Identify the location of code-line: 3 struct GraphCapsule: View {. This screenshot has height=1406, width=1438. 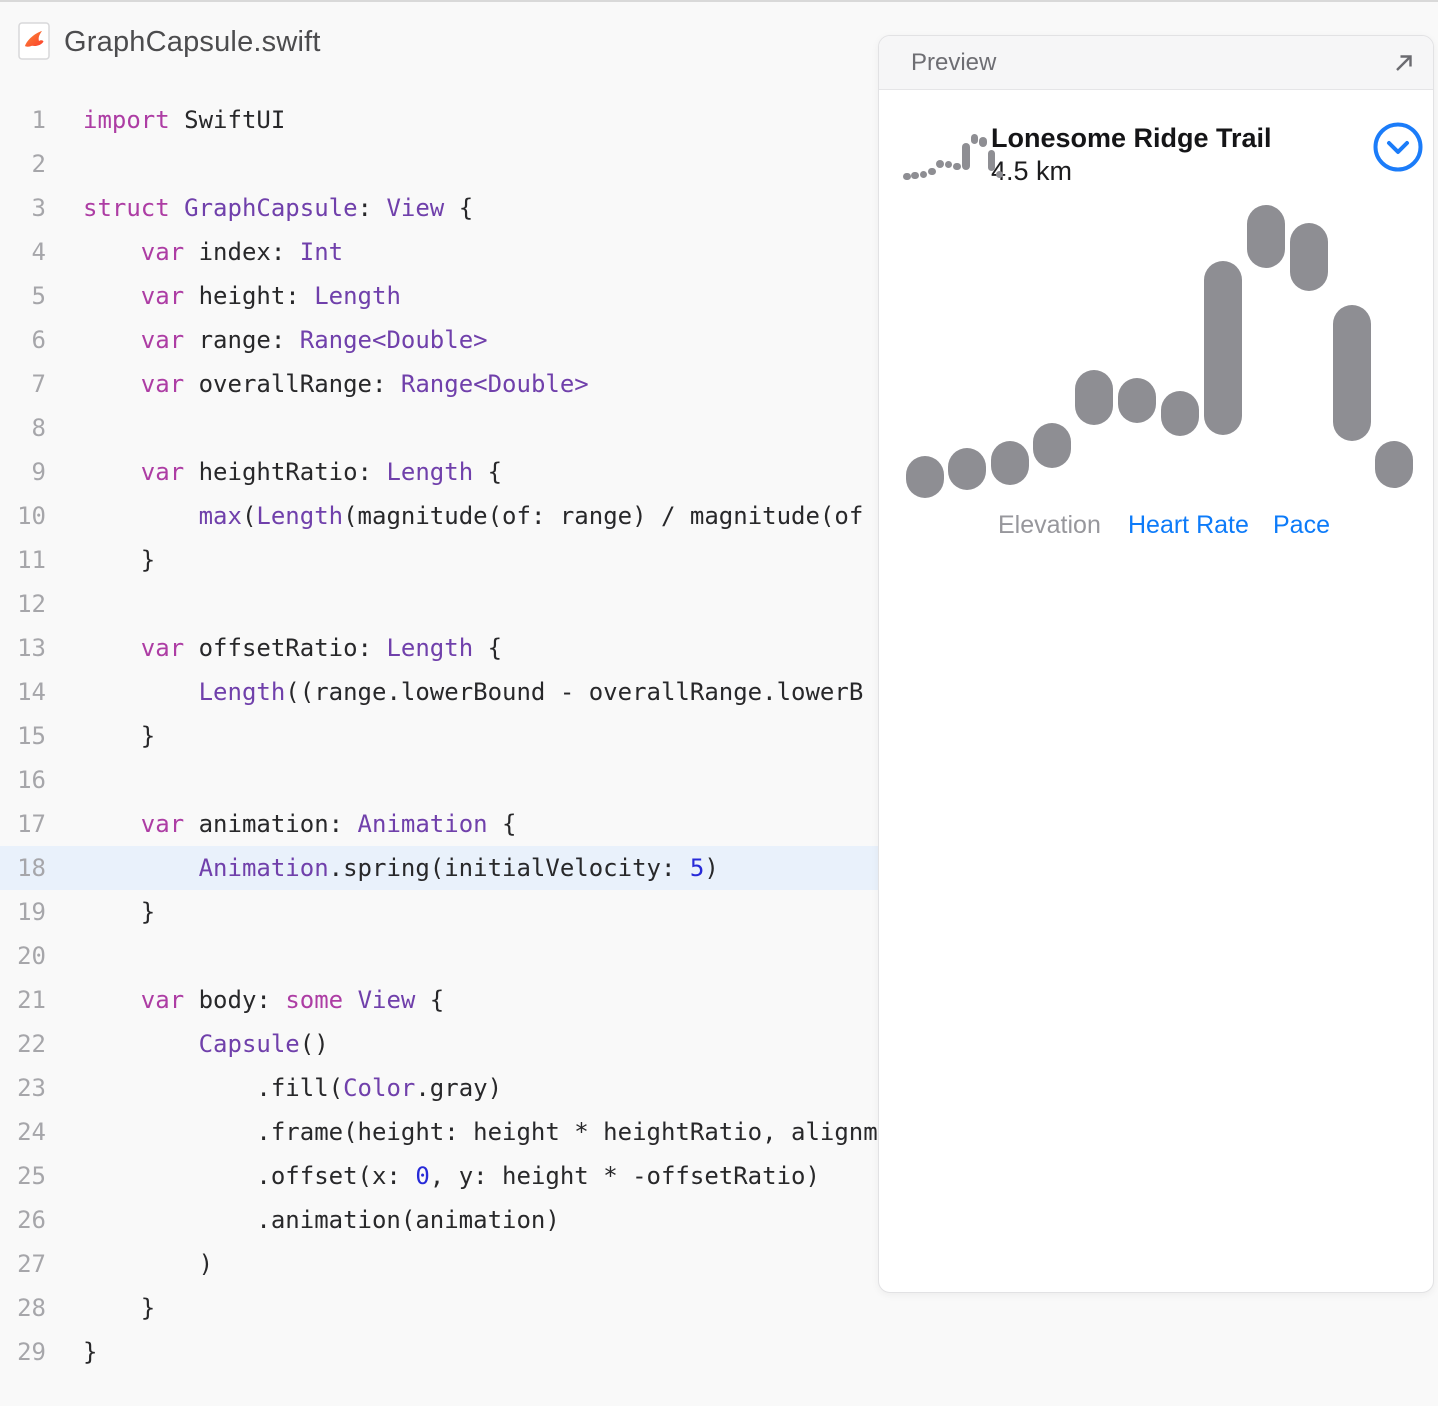
(442, 208).